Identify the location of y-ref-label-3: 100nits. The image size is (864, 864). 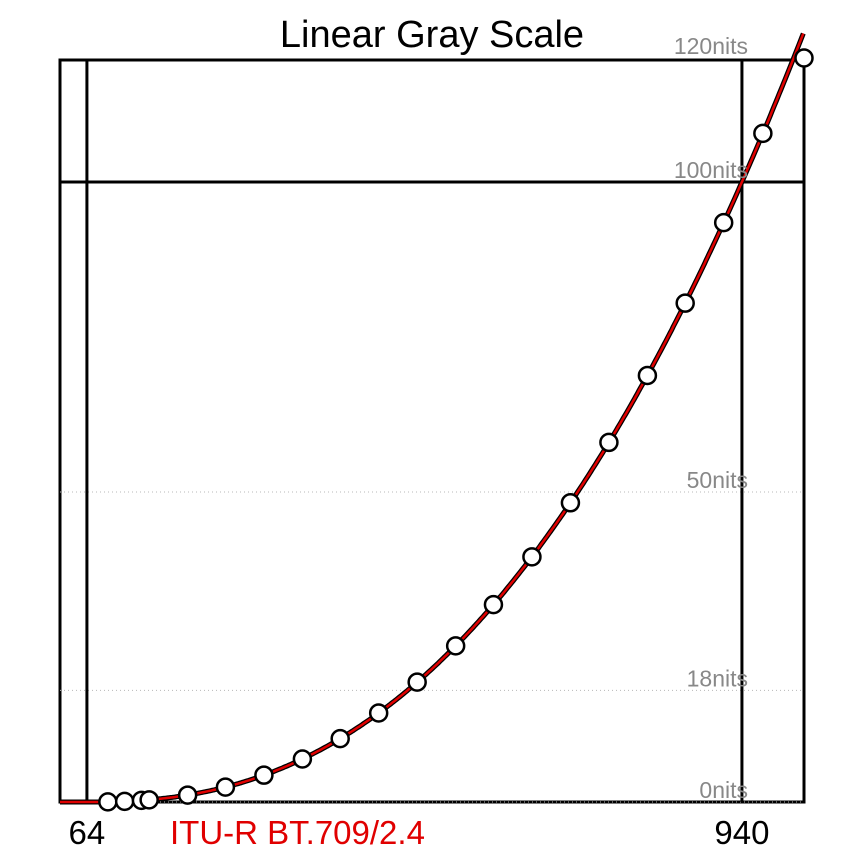
(711, 170).